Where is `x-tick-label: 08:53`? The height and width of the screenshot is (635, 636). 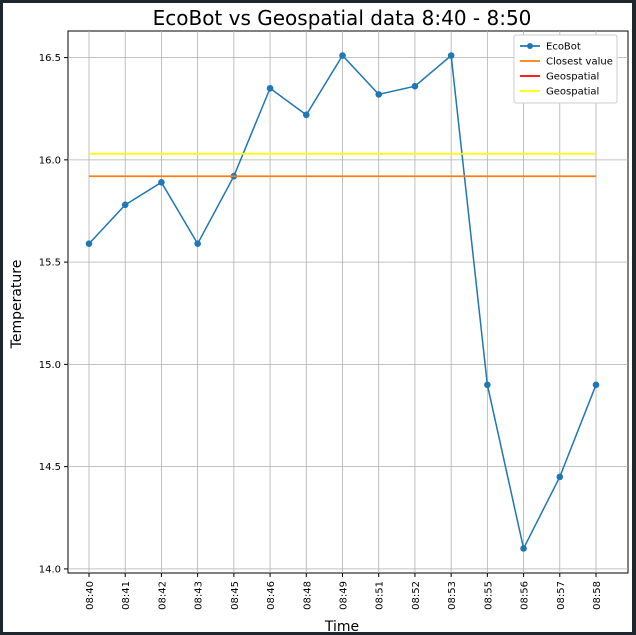 x-tick-label: 08:53 is located at coordinates (452, 595).